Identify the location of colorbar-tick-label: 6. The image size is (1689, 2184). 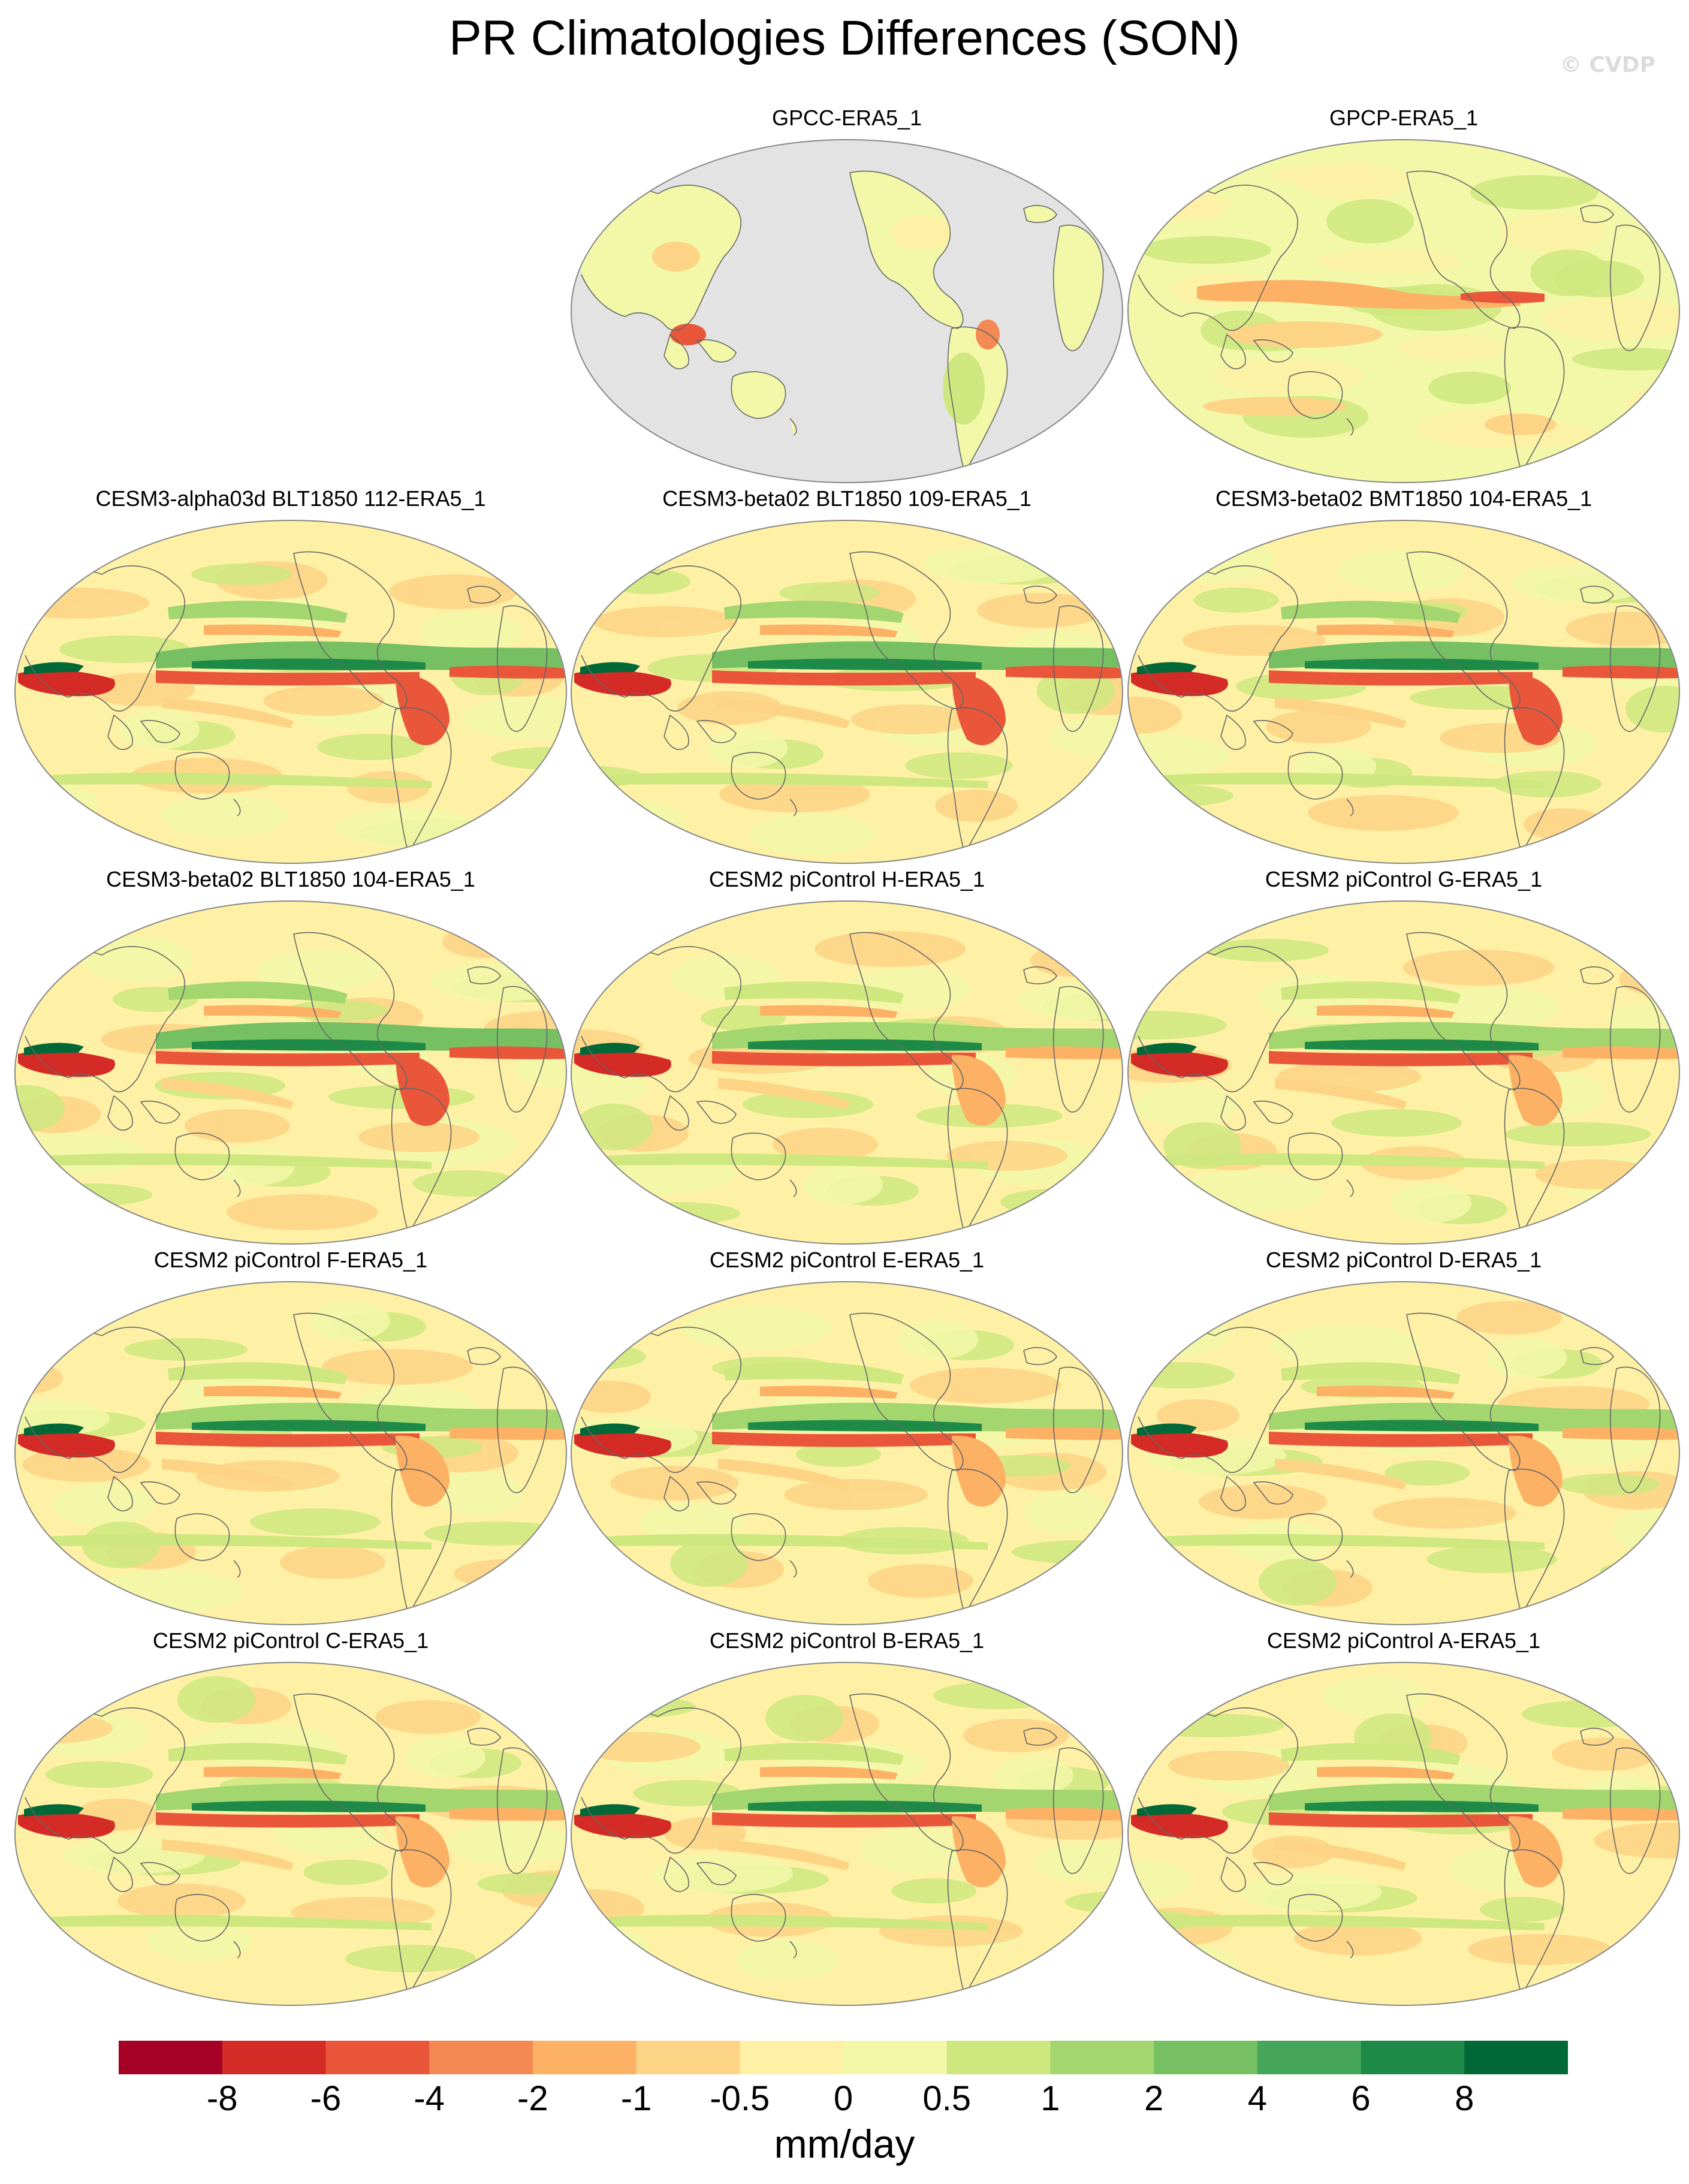
(1361, 2098).